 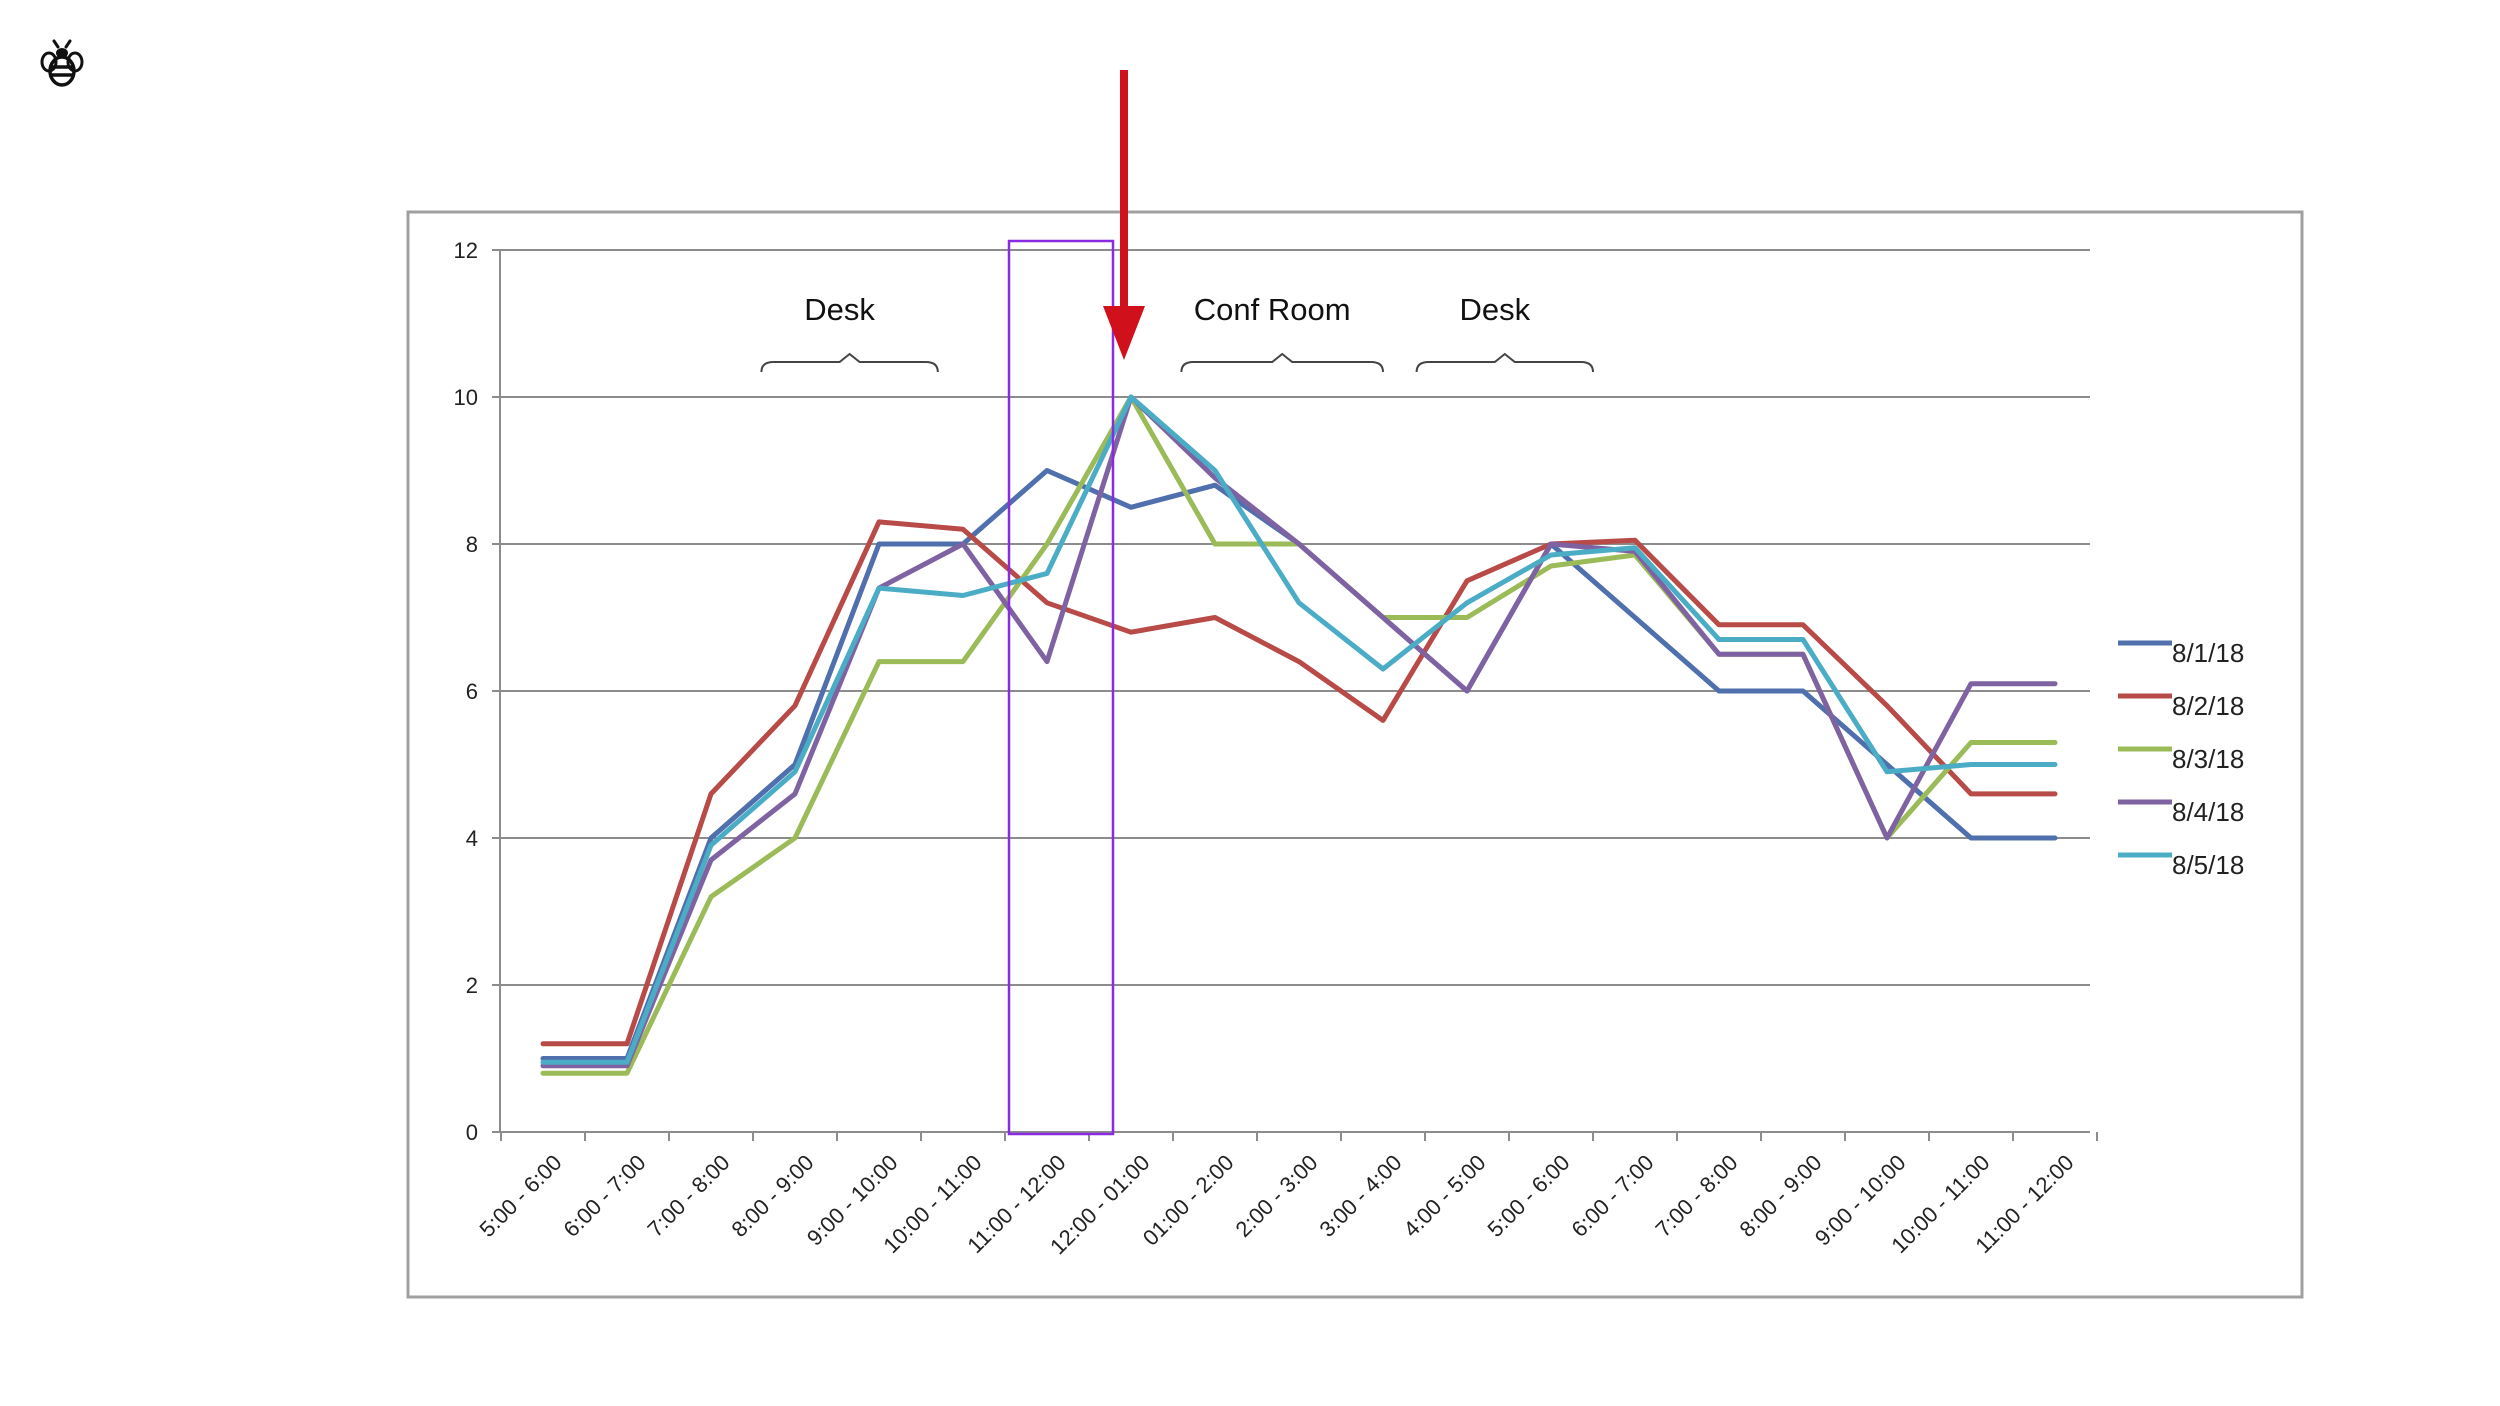 I want to click on y-tick-label: 2, so click(x=472, y=985).